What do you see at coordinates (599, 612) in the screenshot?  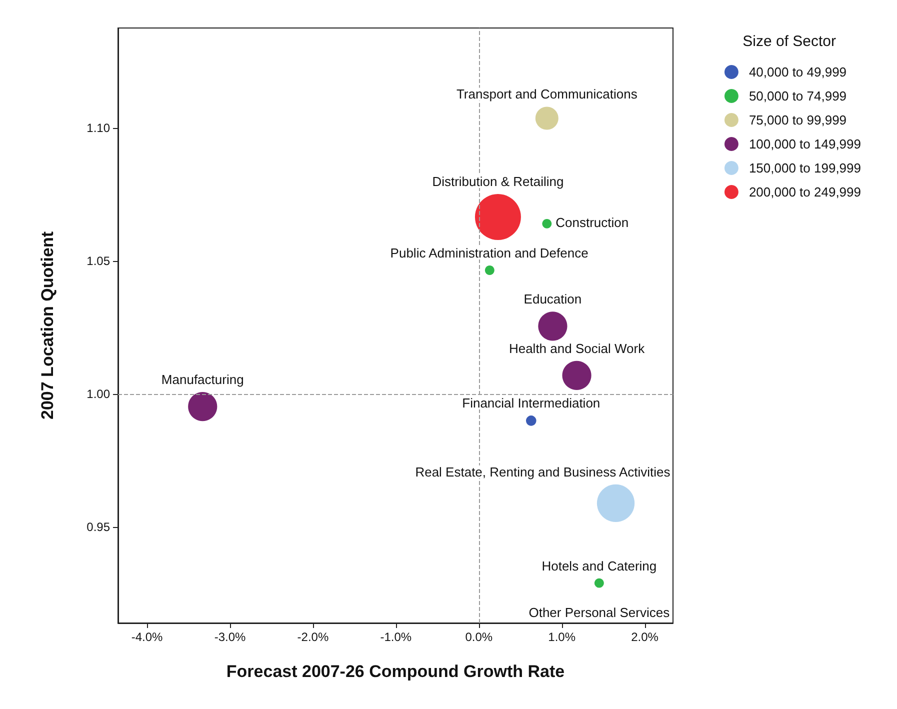 I see `annotation: Other Personal Services` at bounding box center [599, 612].